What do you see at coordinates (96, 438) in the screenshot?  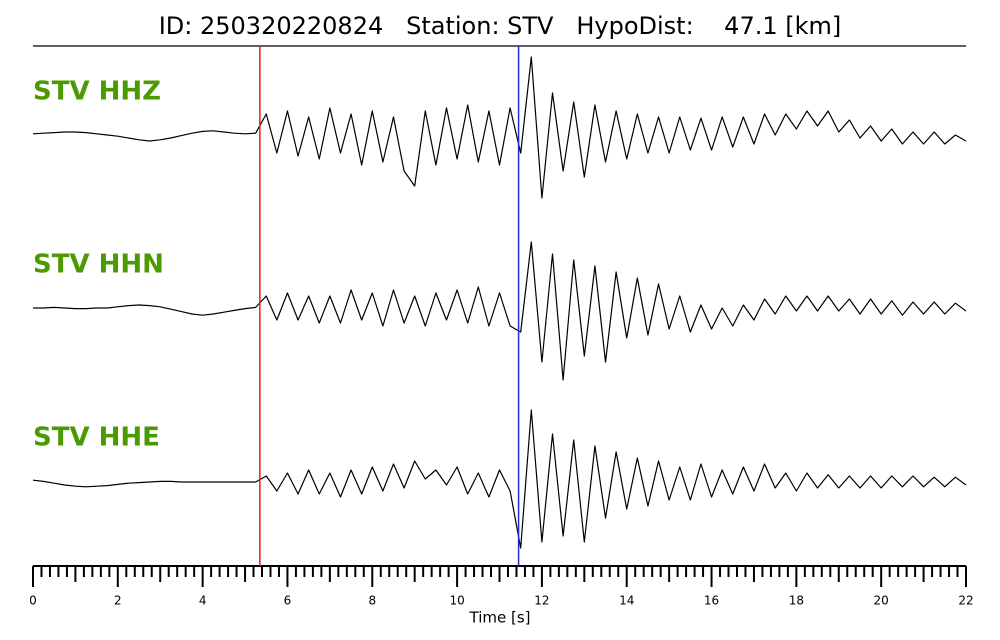 I see `trace-label: STV HHE` at bounding box center [96, 438].